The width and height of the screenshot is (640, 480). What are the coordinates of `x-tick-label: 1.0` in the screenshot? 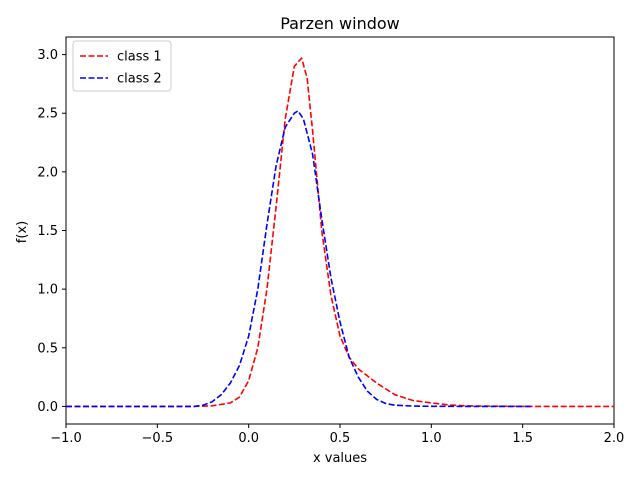 It's located at (431, 438).